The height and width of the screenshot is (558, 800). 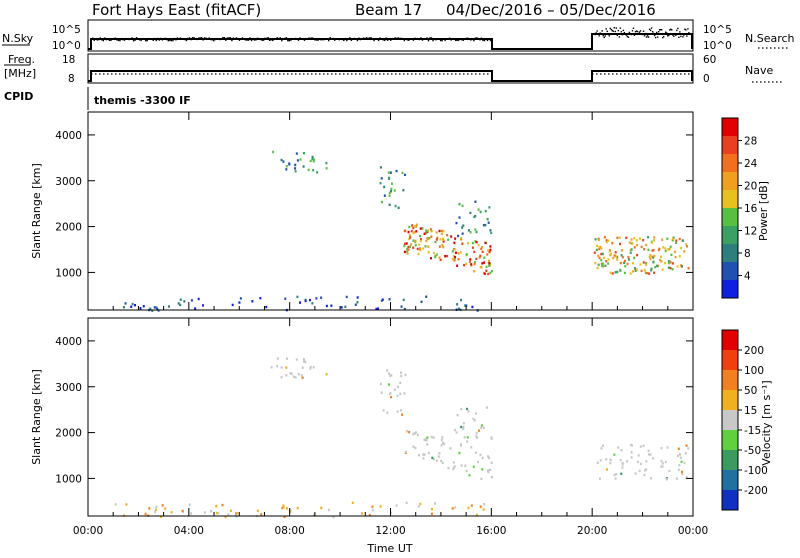 I want to click on x-tick-label: 16:00, so click(x=491, y=531).